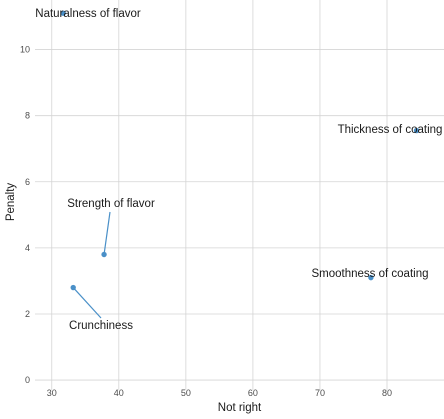 Image resolution: width=444 pixels, height=419 pixels. I want to click on y-tick-label: 6, so click(27, 182).